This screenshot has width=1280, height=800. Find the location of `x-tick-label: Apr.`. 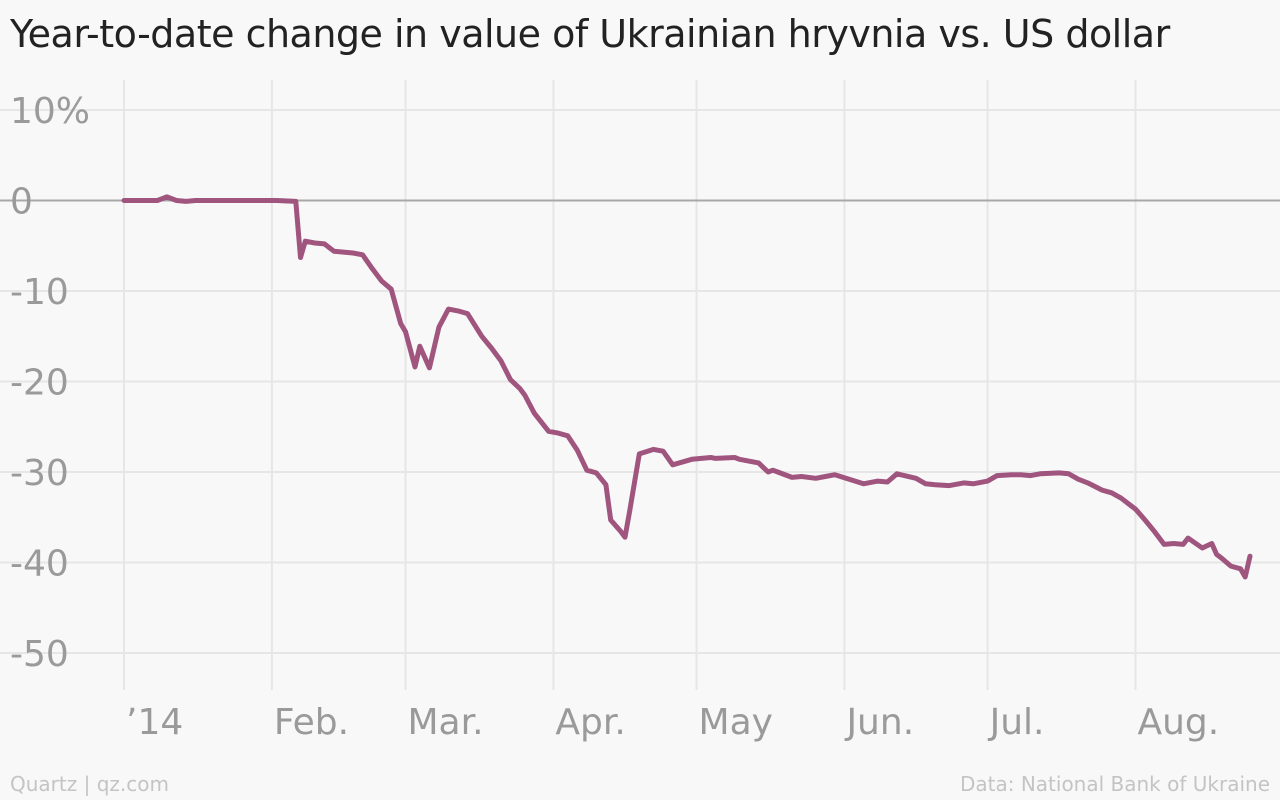

x-tick-label: Apr. is located at coordinates (590, 722).